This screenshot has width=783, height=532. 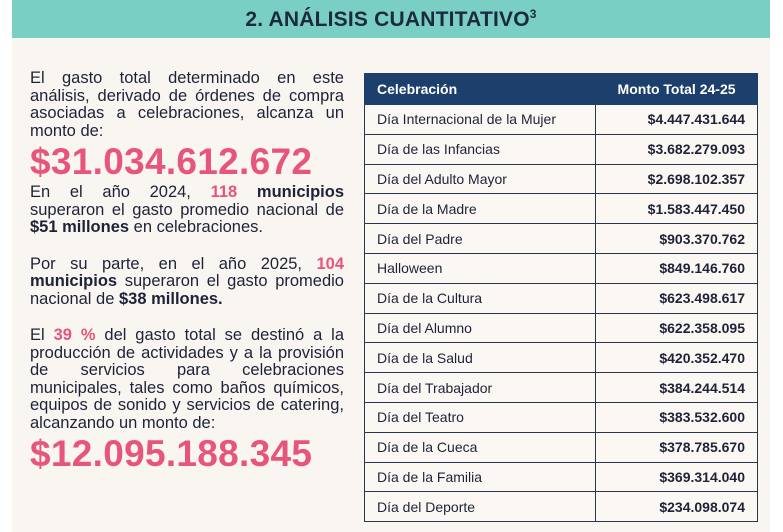 I want to click on celebration-amount: $1.583.447.450, so click(x=676, y=209).